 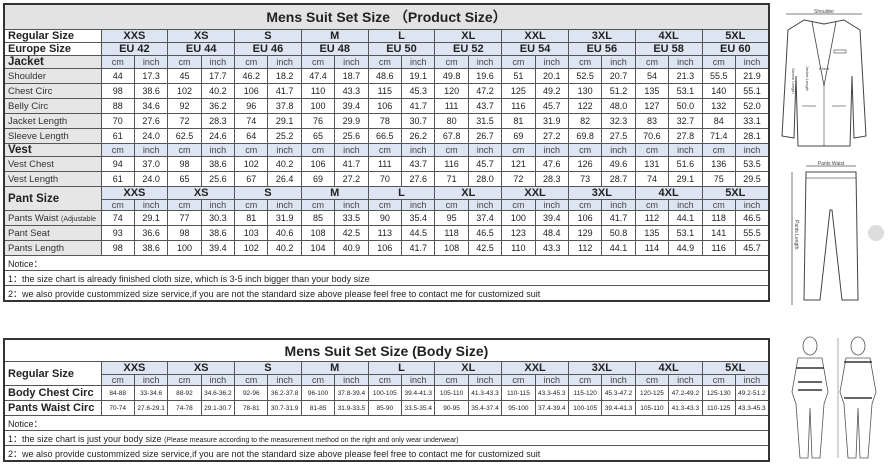 I want to click on row-label-text: Pants Waist, so click(x=33, y=218).